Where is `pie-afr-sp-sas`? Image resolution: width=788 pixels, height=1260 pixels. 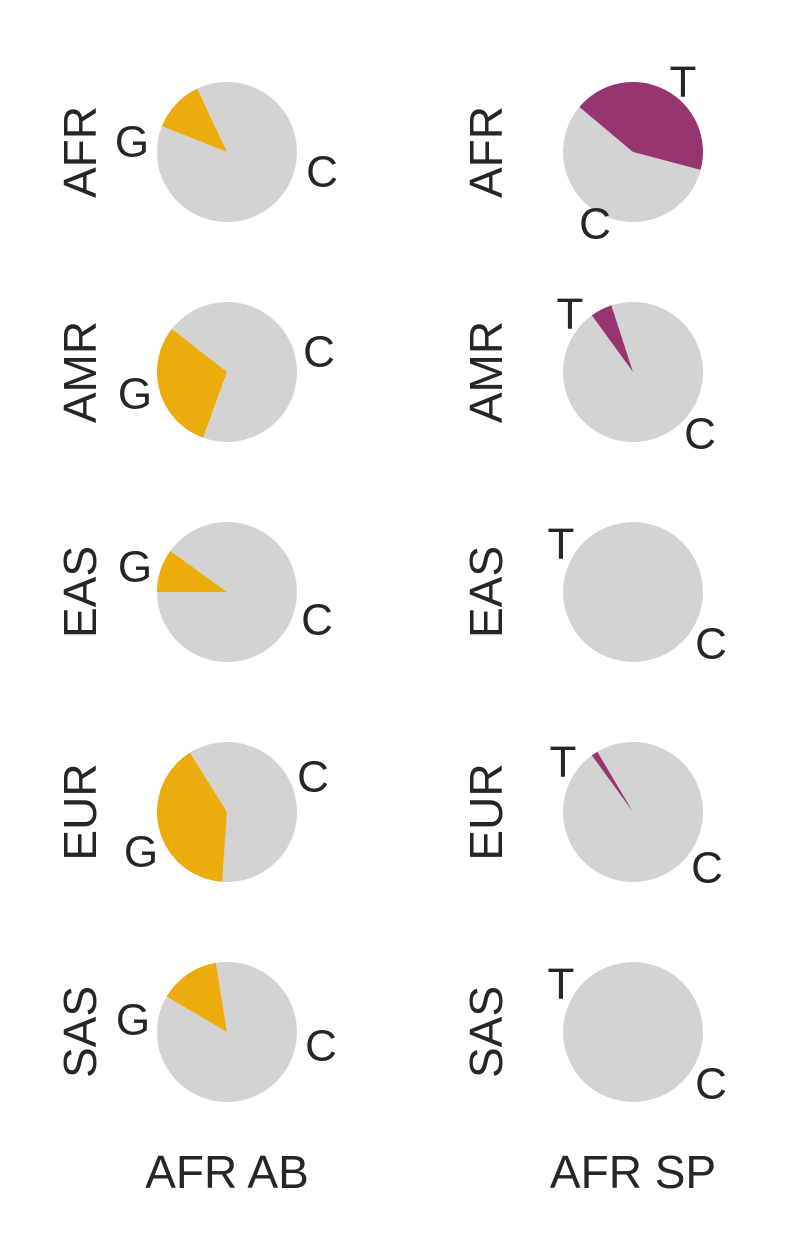
pie-afr-sp-sas is located at coordinates (633, 1032).